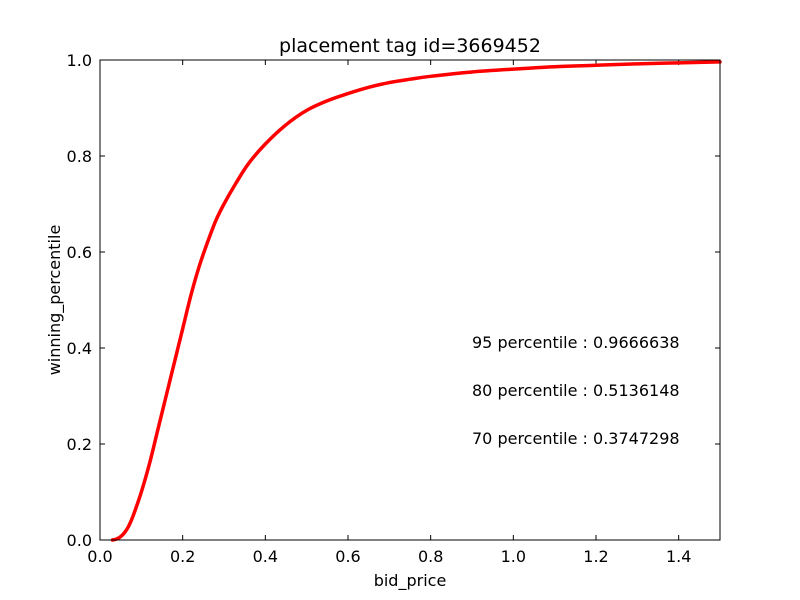 This screenshot has height=600, width=800. Describe the element at coordinates (430, 556) in the screenshot. I see `x-tick-label: 0.8` at that location.